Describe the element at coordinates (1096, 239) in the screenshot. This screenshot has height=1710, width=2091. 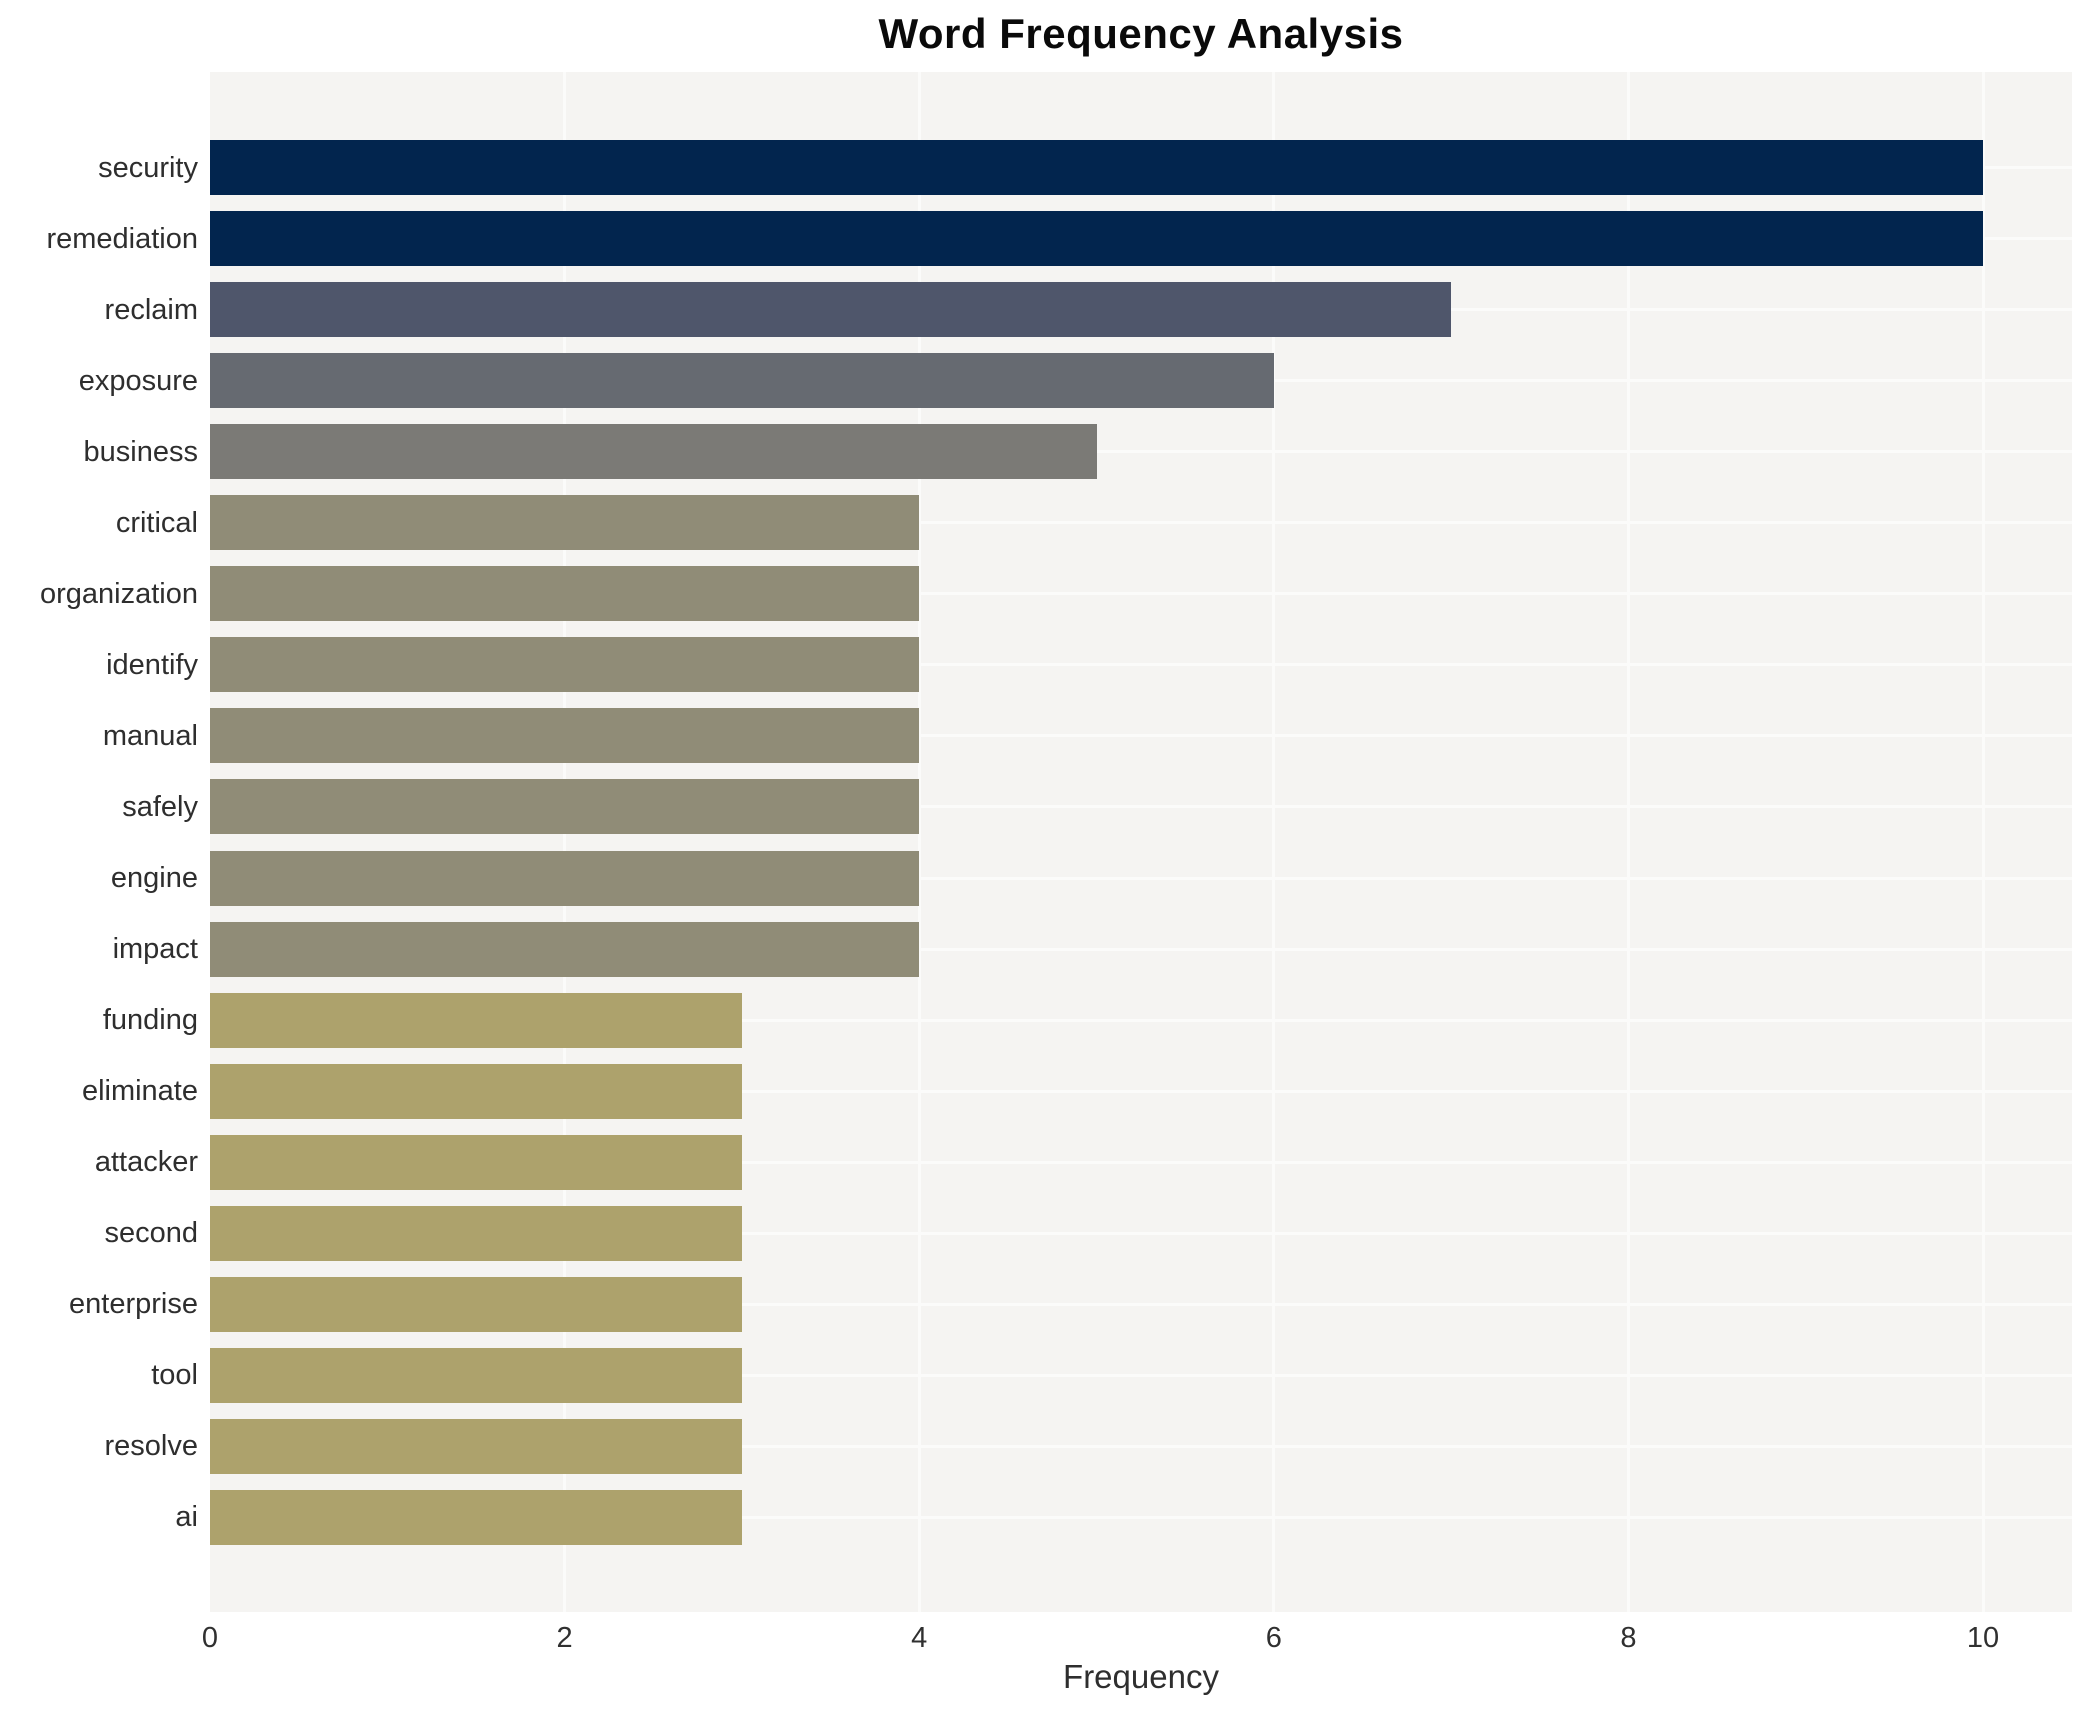
I see `bar-remediation` at that location.